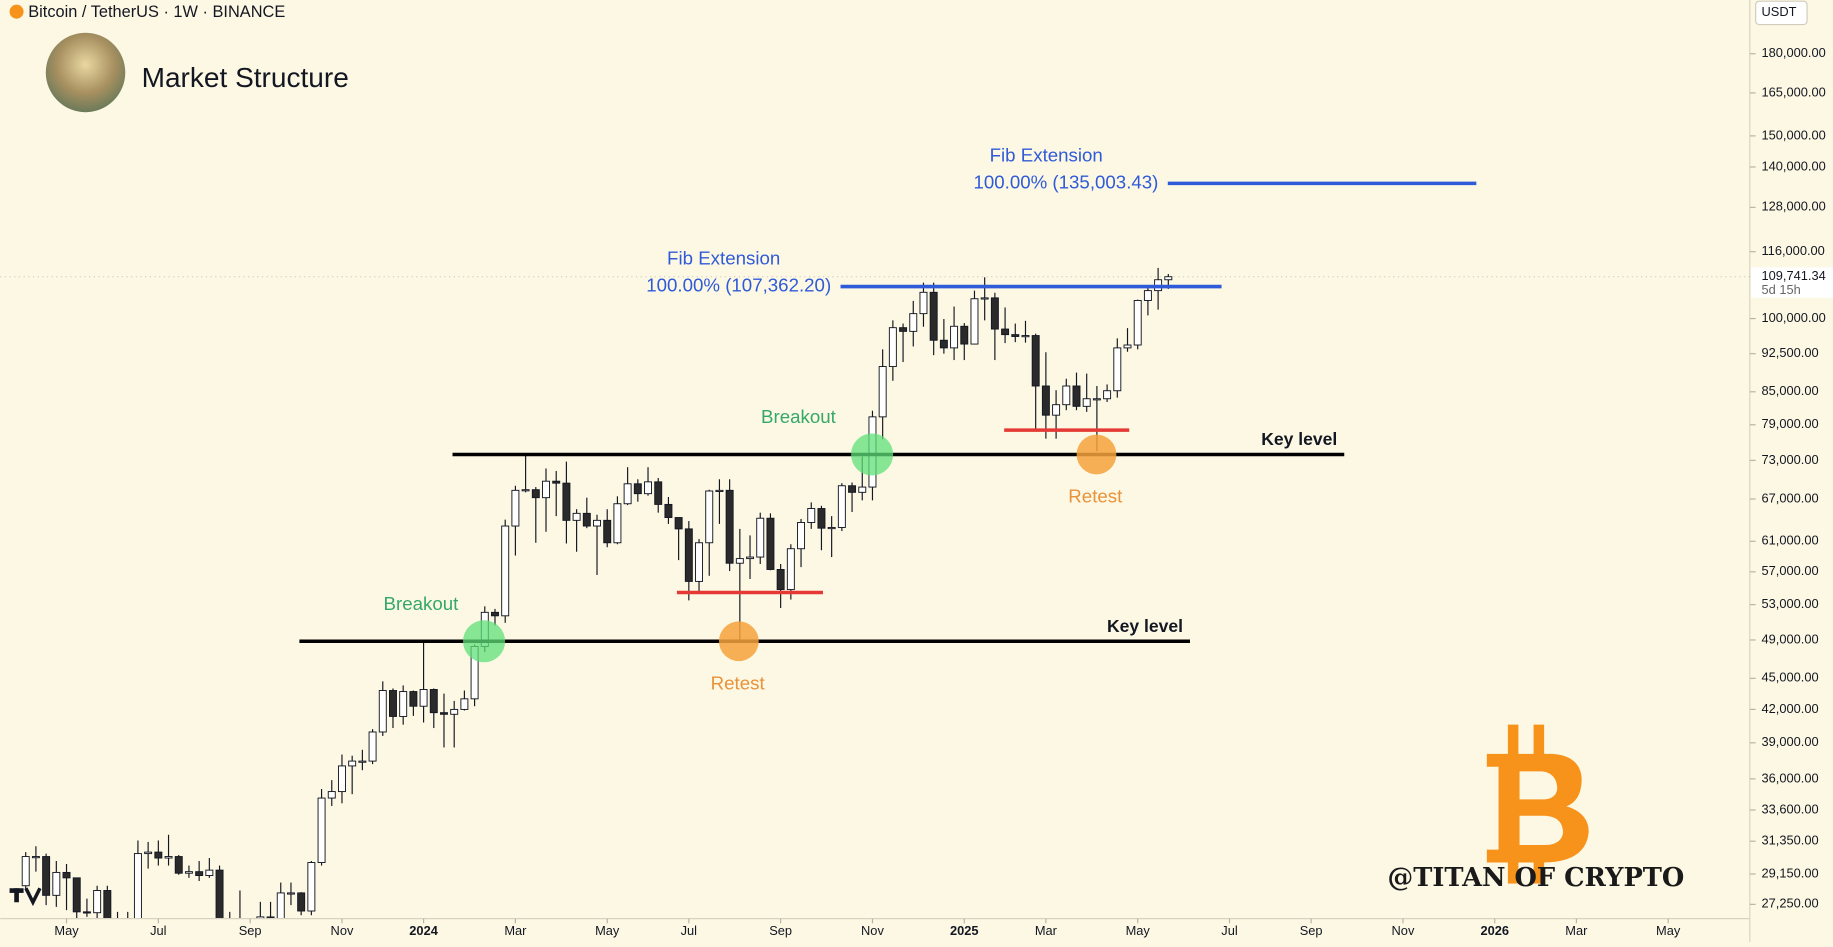 This screenshot has width=1833, height=947. Describe the element at coordinates (1789, 777) in the screenshot. I see `y-tick-label: 36,000.00` at that location.